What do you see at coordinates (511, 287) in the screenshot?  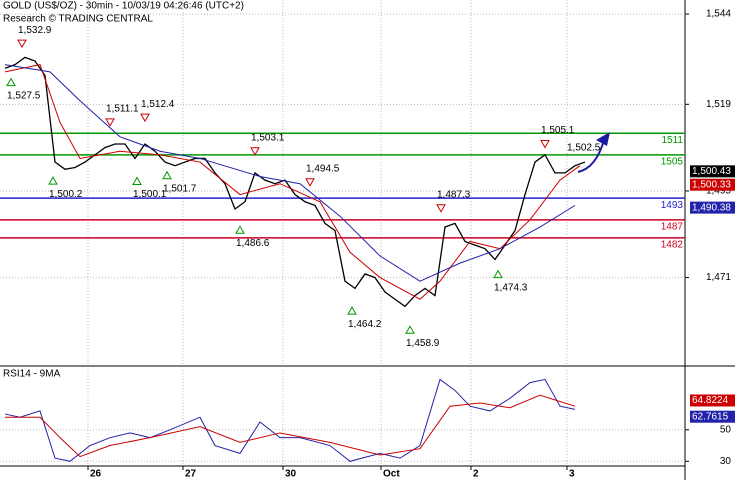 I see `low-label: 1,474.3` at bounding box center [511, 287].